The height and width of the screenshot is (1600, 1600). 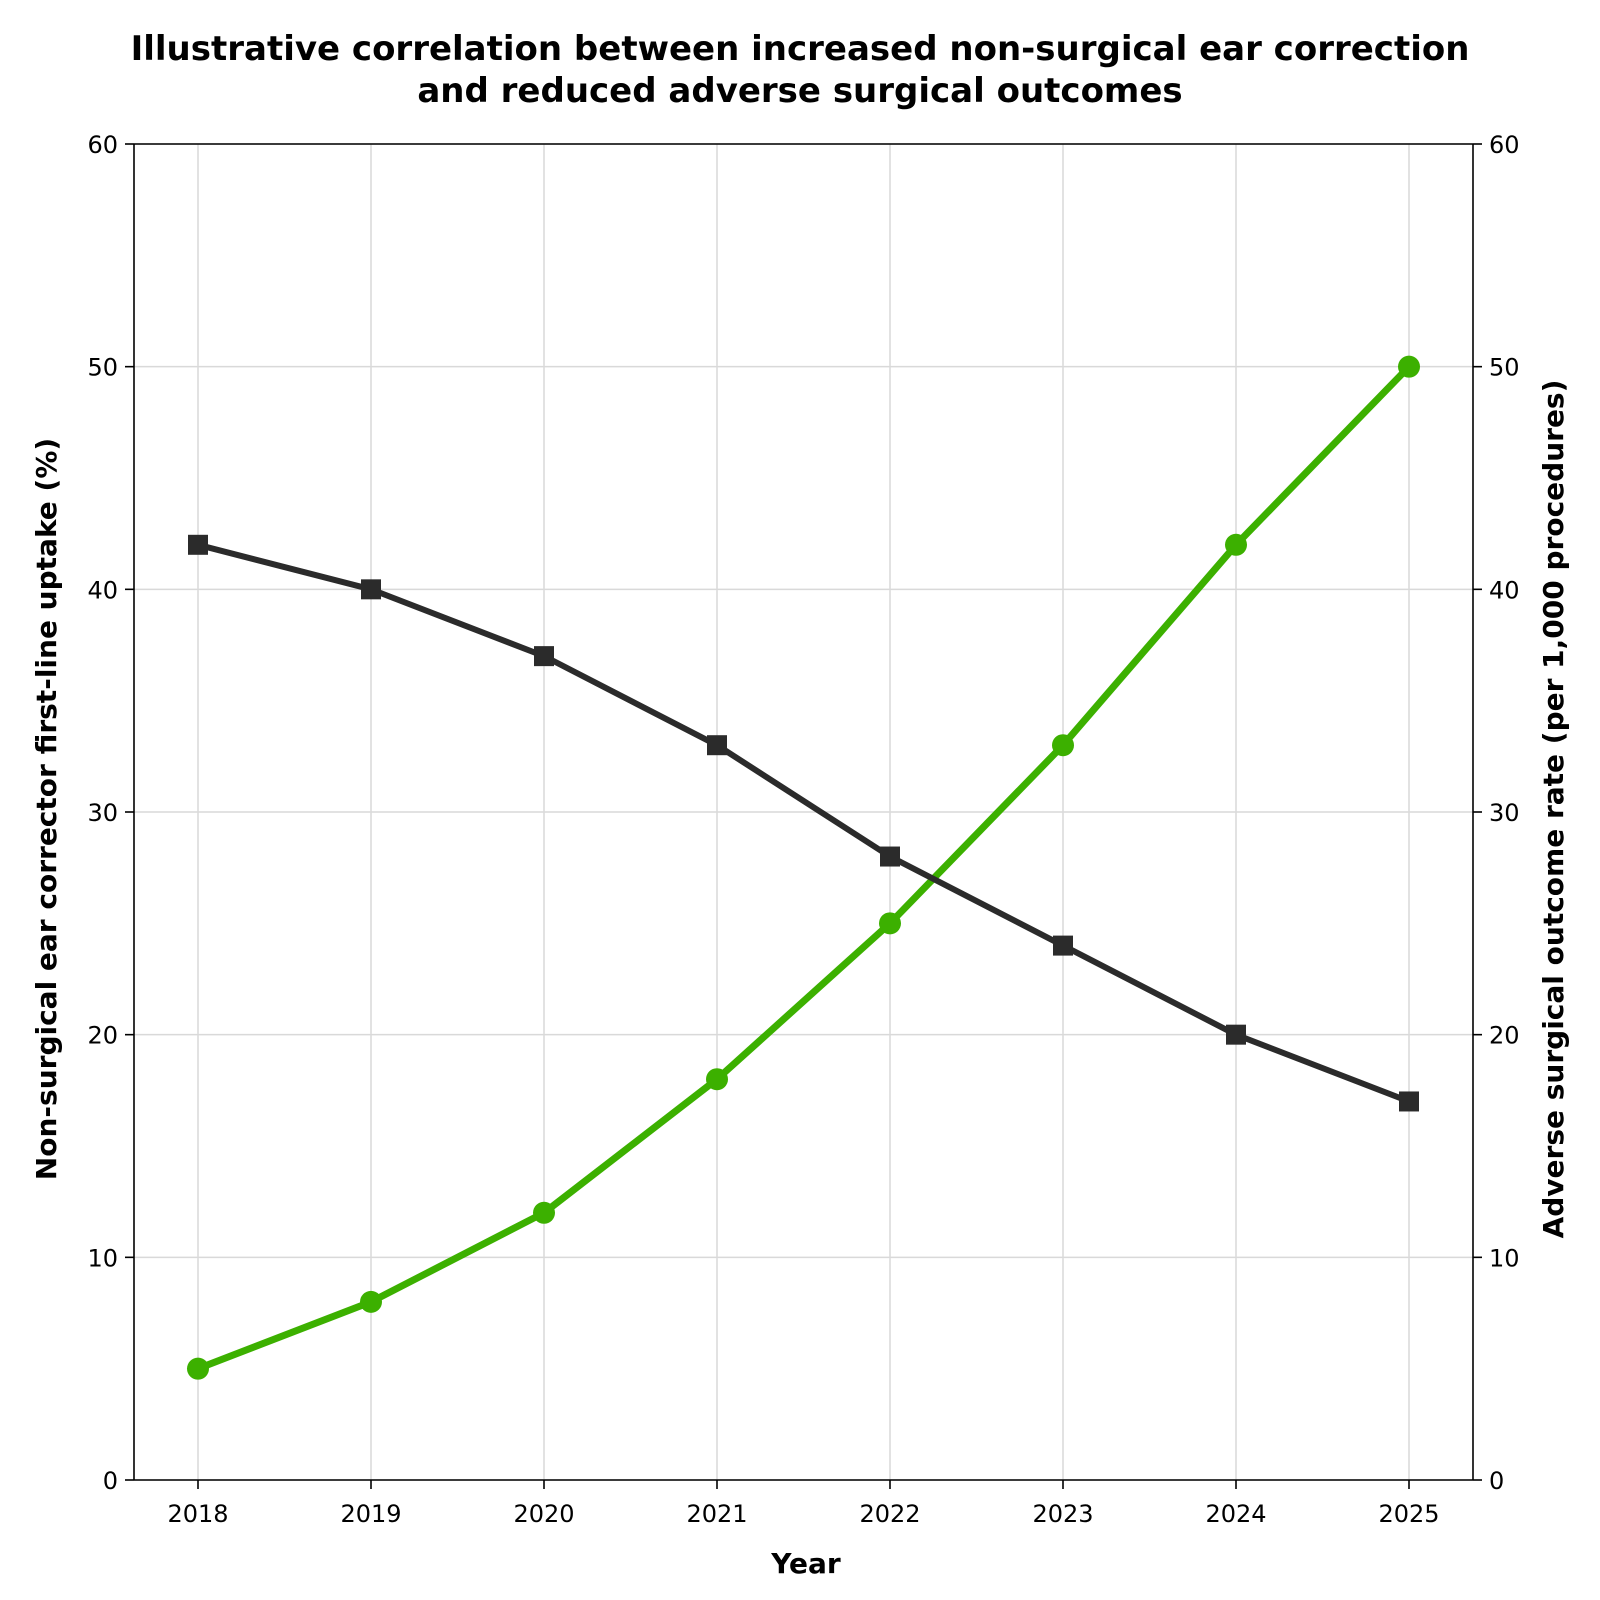 What do you see at coordinates (1063, 945) in the screenshot?
I see `series-2-point-2023` at bounding box center [1063, 945].